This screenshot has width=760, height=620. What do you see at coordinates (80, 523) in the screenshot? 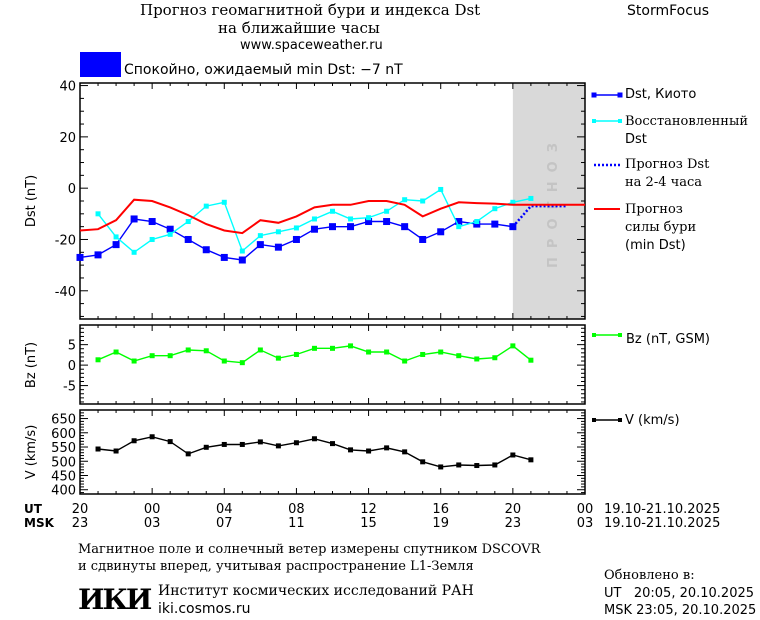
I see `msk-tick-label: 23` at bounding box center [80, 523].